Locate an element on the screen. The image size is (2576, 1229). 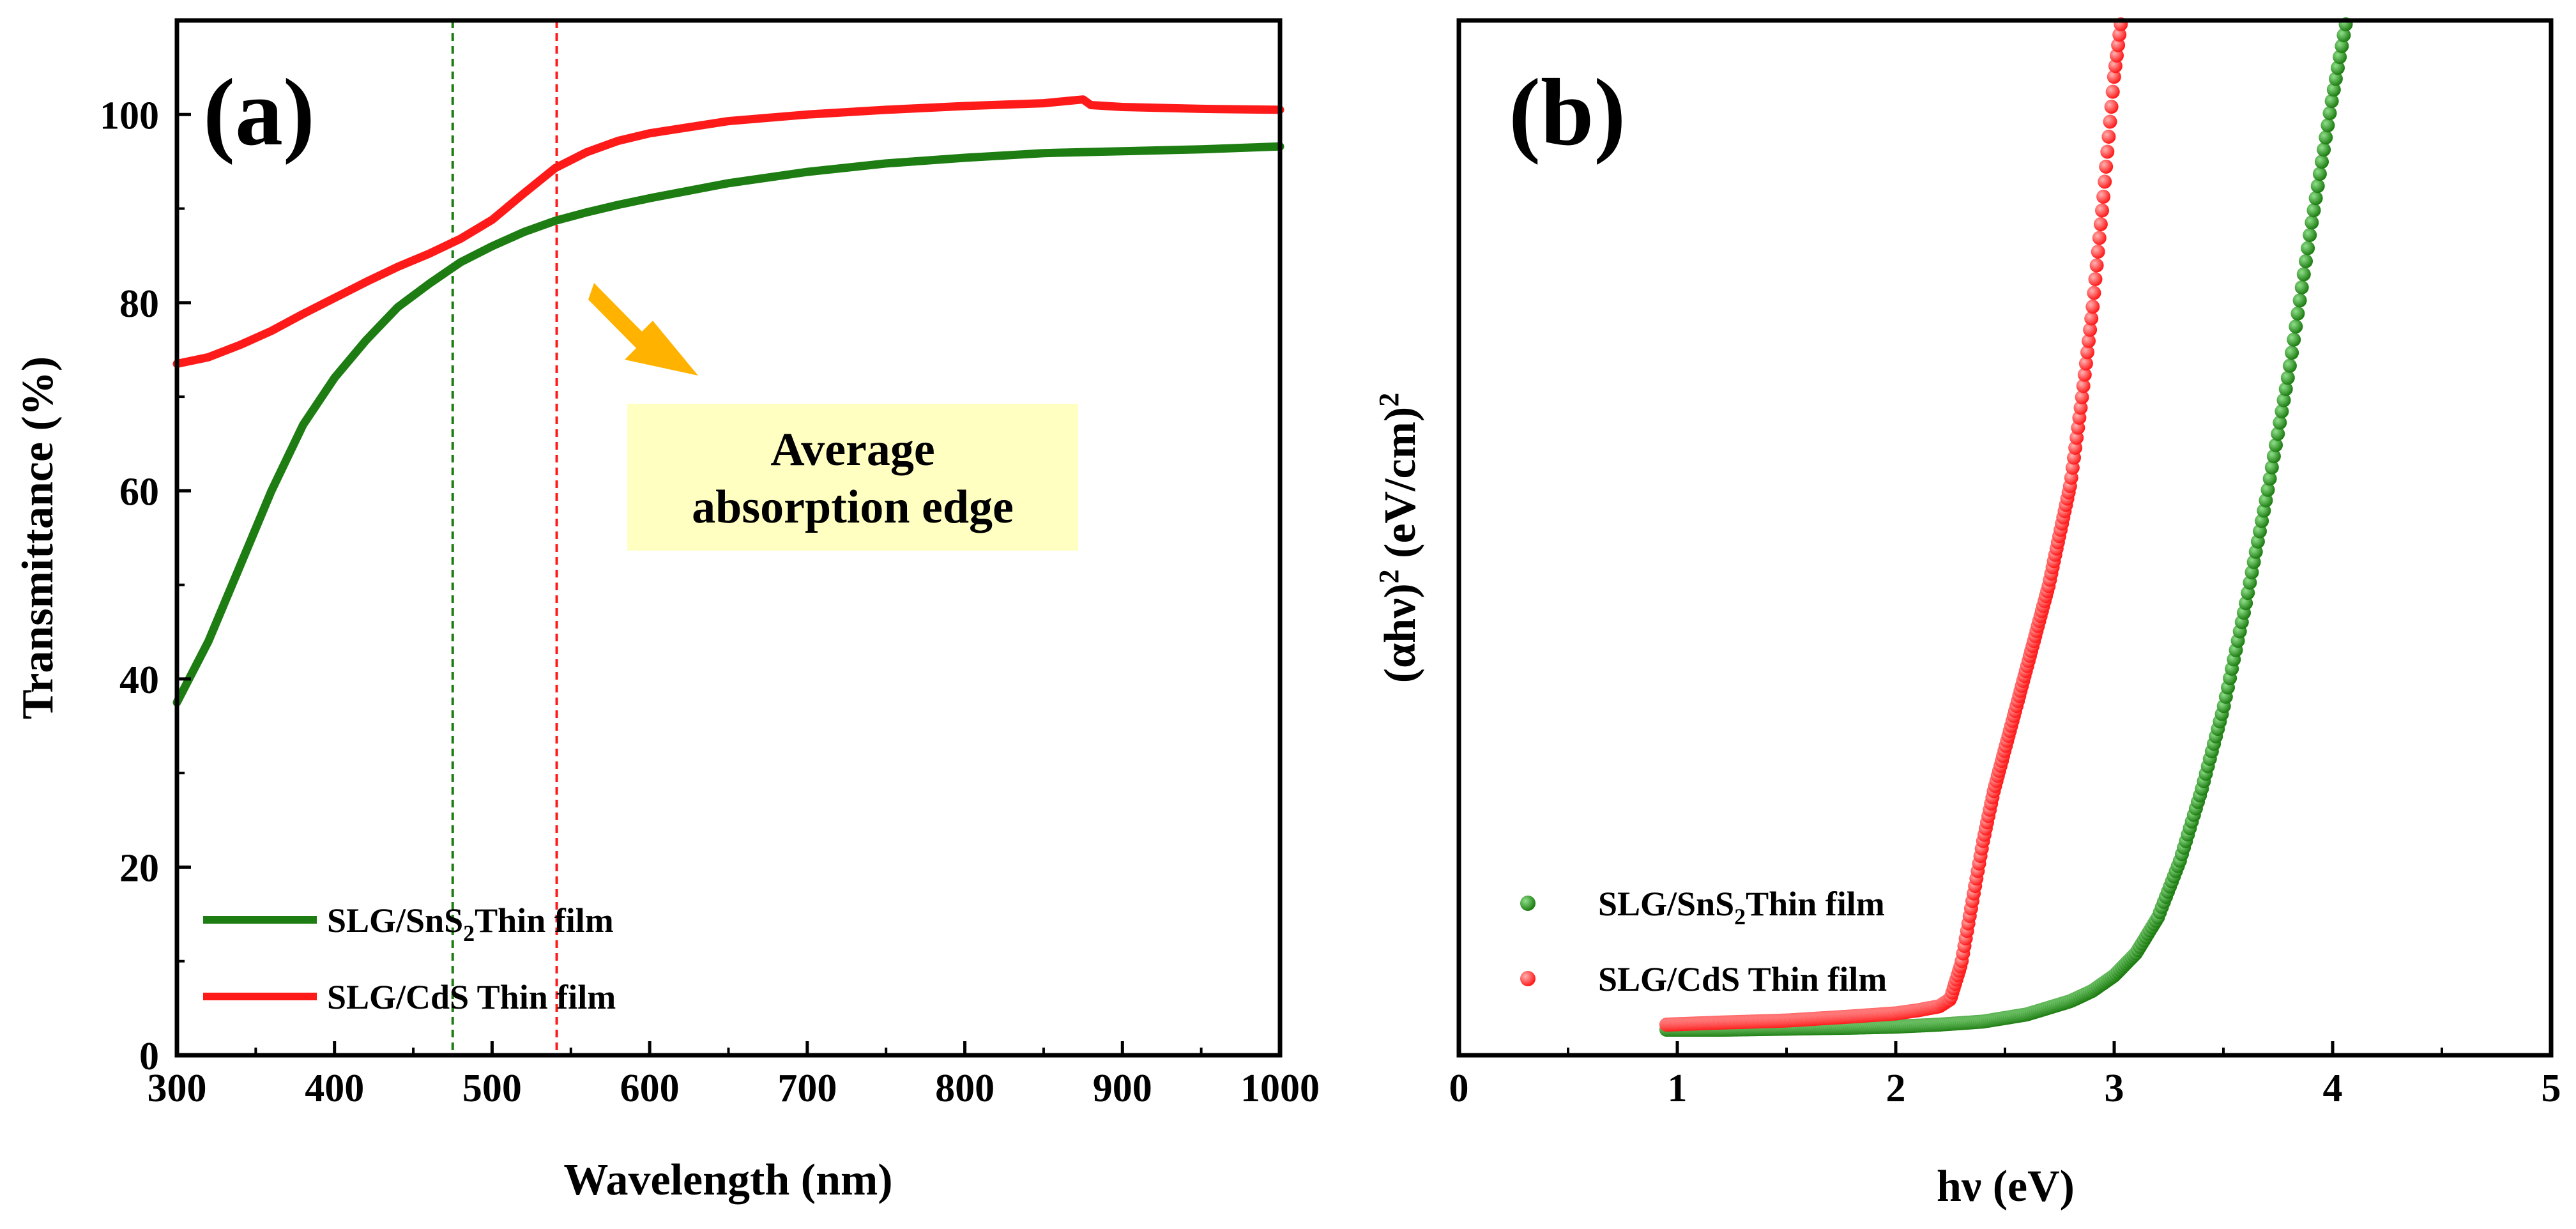
legend-b-green-label: SLG/SnS2Thin film is located at coordinates (1741, 907).